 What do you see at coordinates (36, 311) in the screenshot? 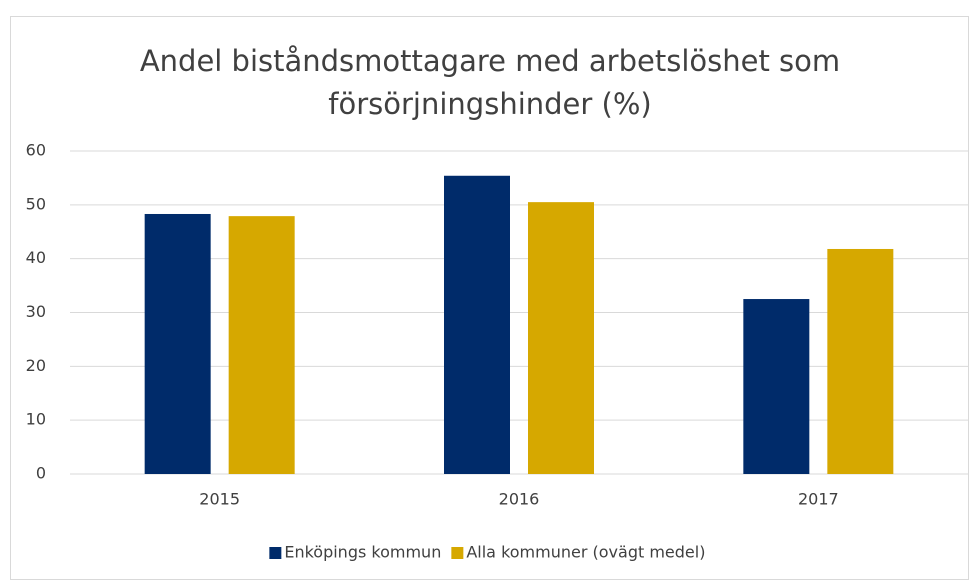
I see `y-tick-label: 30` at bounding box center [36, 311].